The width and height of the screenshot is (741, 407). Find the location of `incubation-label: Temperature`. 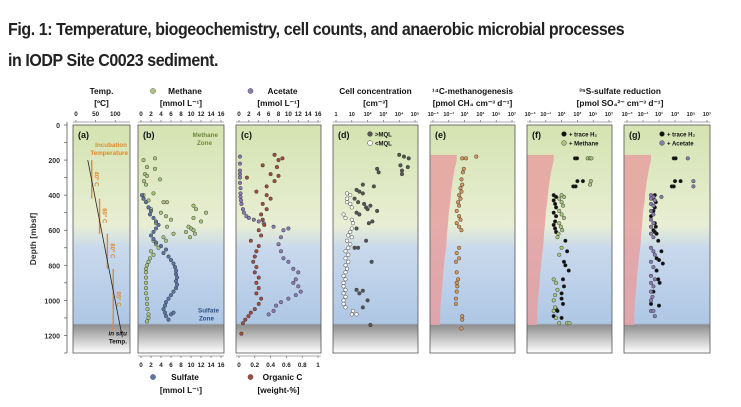

incubation-label: Temperature is located at coordinates (109, 153).